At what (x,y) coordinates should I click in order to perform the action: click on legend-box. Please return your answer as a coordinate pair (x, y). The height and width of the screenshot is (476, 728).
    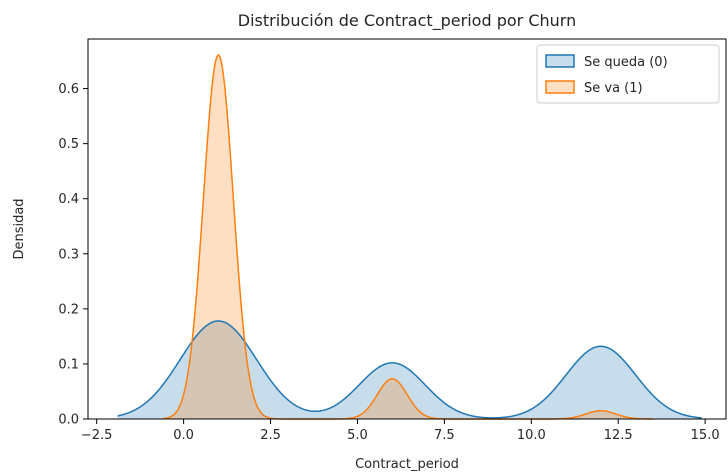
    Looking at the image, I should click on (628, 74).